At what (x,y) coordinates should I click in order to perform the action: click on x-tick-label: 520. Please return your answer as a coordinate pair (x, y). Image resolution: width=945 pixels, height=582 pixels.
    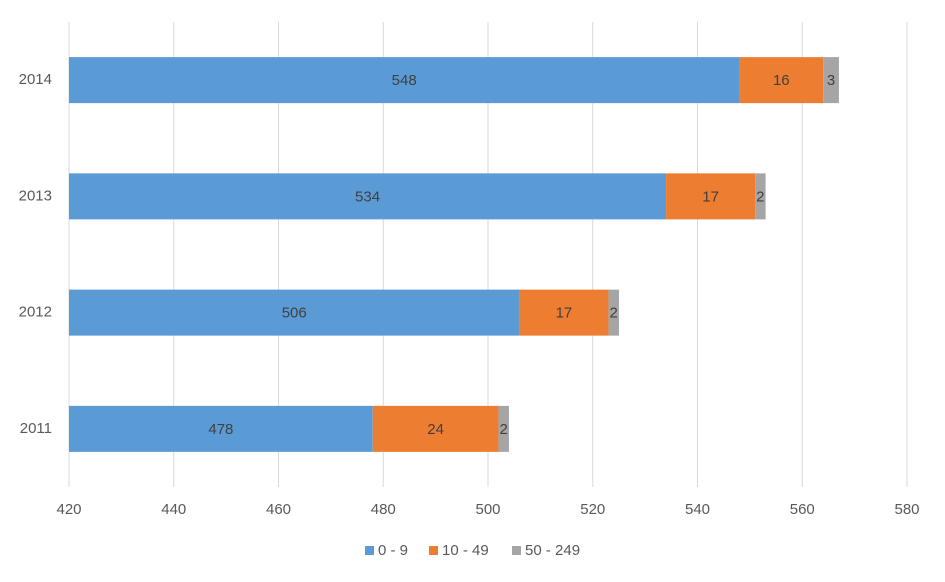
    Looking at the image, I should click on (592, 509).